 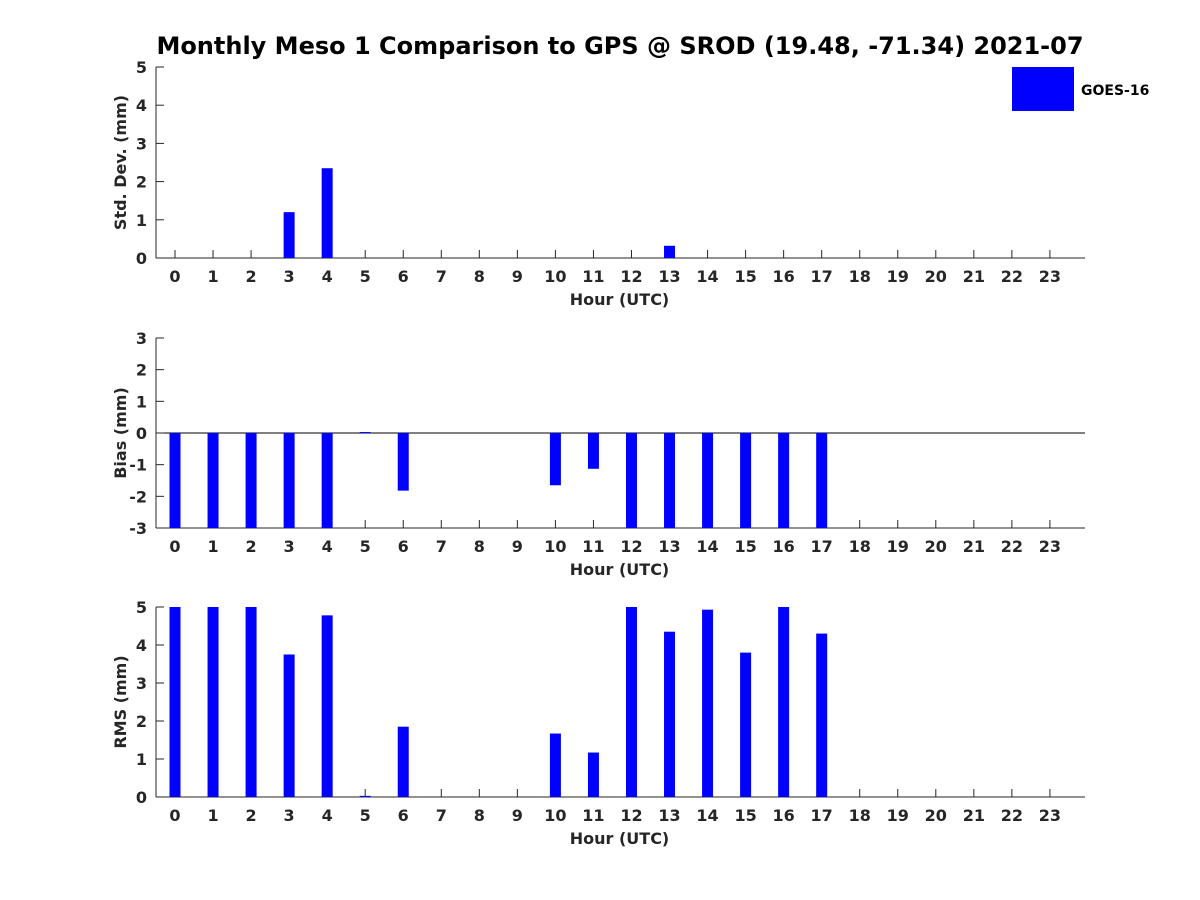 I want to click on y-tick-label: 5, so click(x=141, y=67).